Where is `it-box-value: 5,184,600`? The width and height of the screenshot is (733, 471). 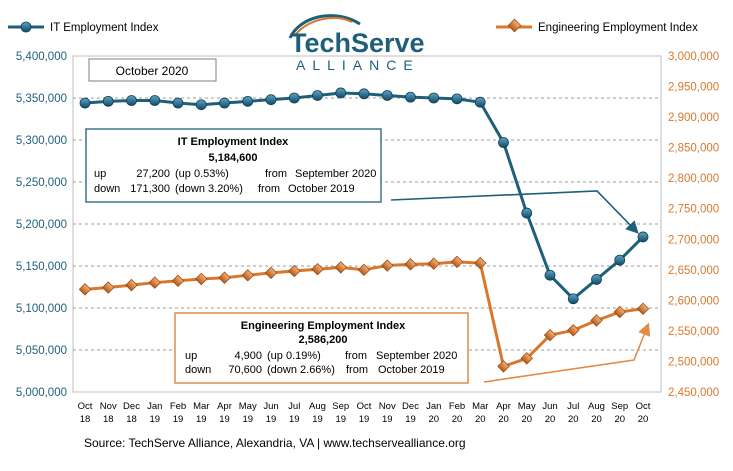 it-box-value: 5,184,600 is located at coordinates (233, 158).